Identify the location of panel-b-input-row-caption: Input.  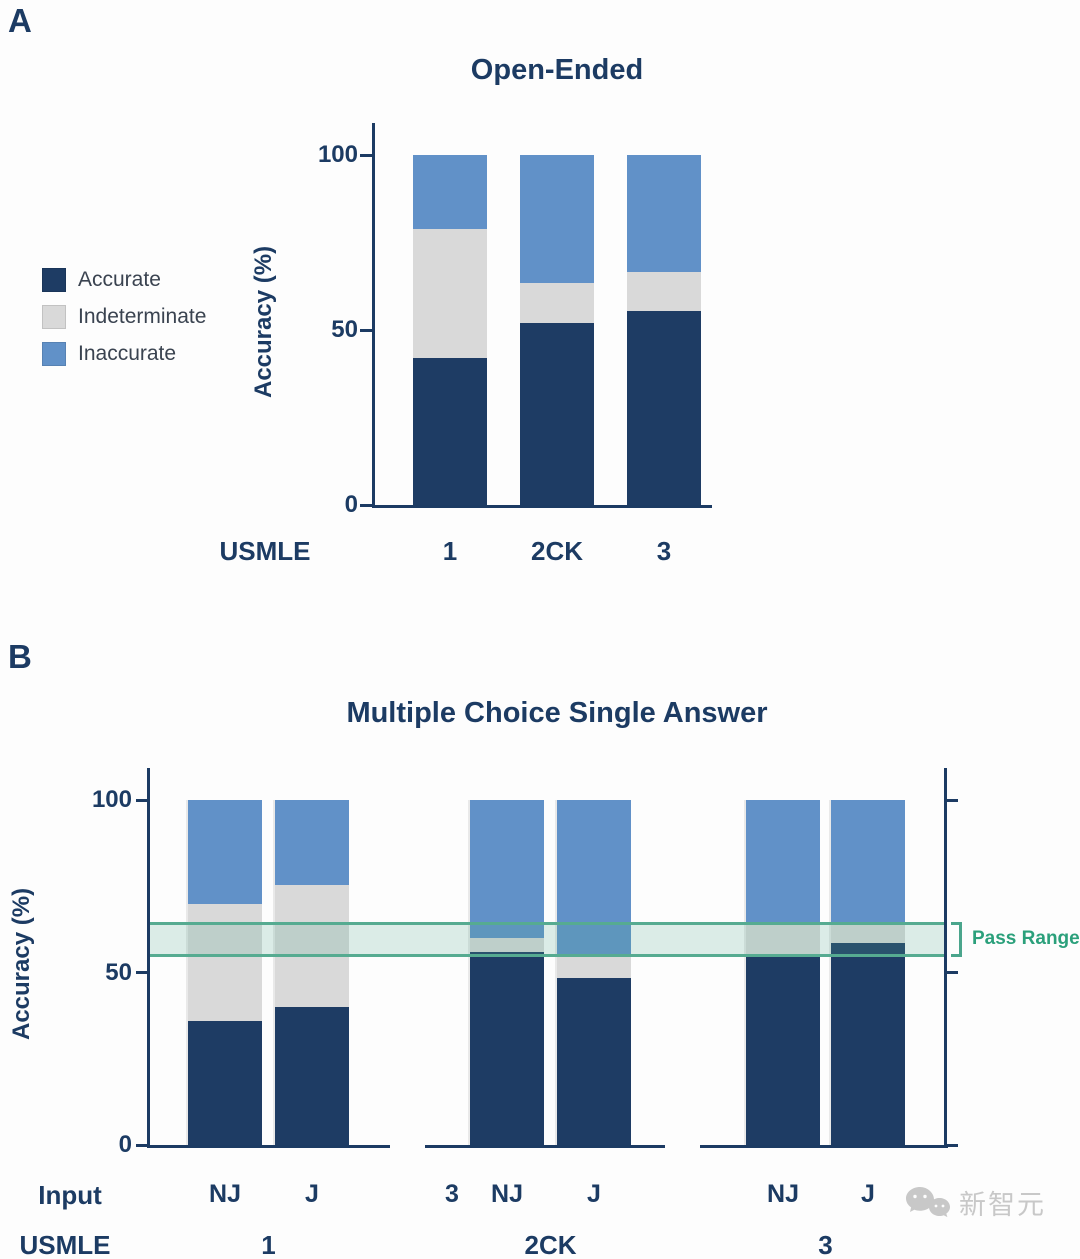
(70, 1195).